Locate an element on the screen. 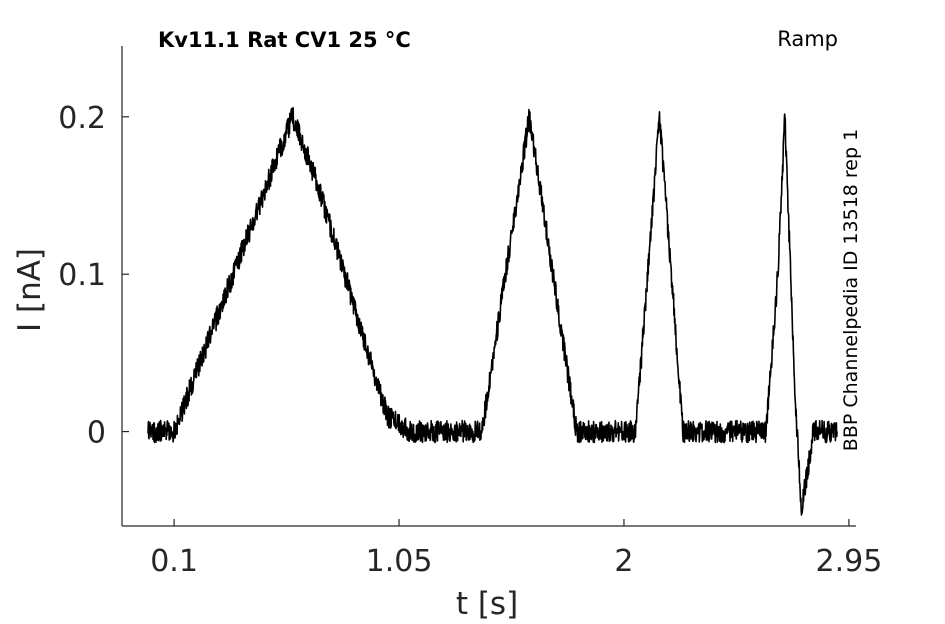  y-tick-label: 0.2 is located at coordinates (82, 118).